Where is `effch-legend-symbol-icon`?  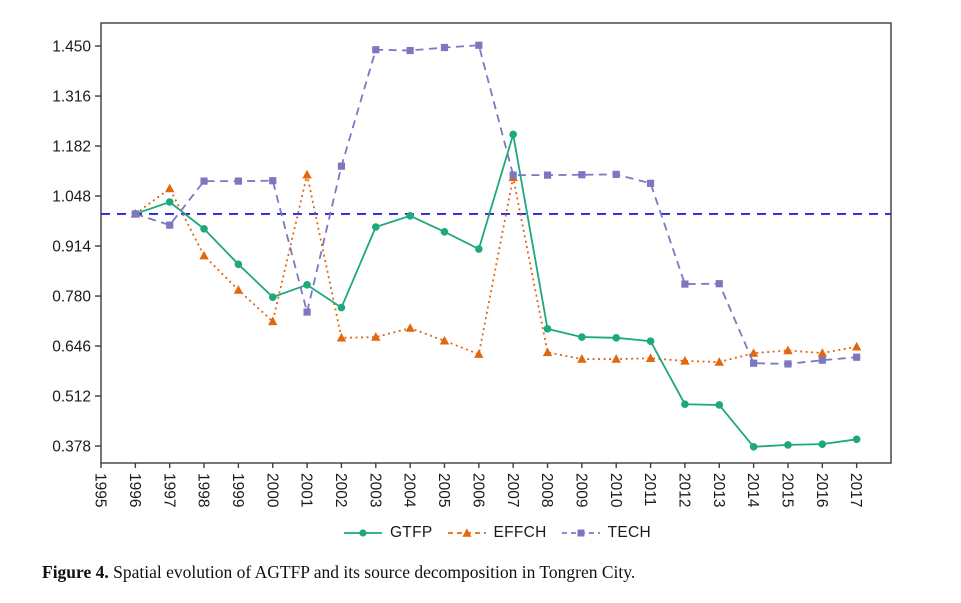 effch-legend-symbol-icon is located at coordinates (466, 532).